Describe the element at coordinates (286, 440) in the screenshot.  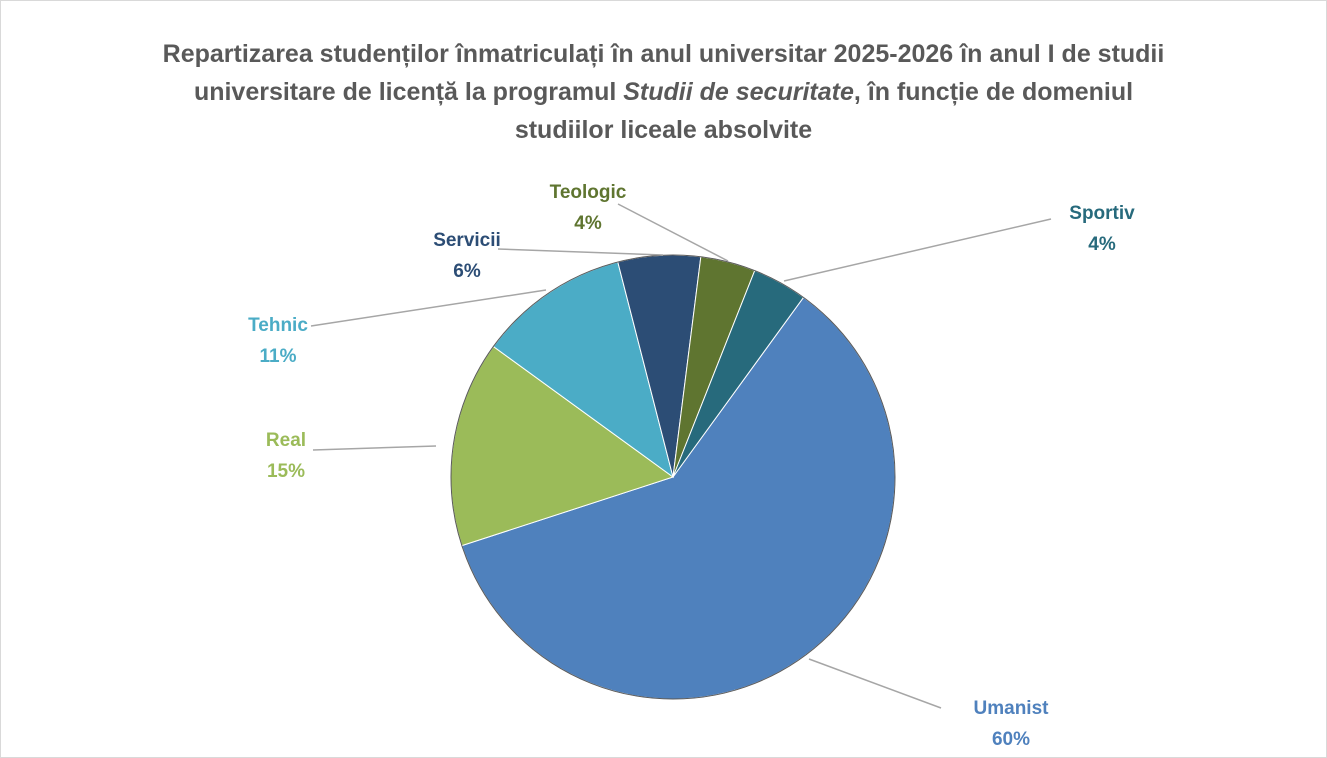
I see `category-label: Real` at that location.